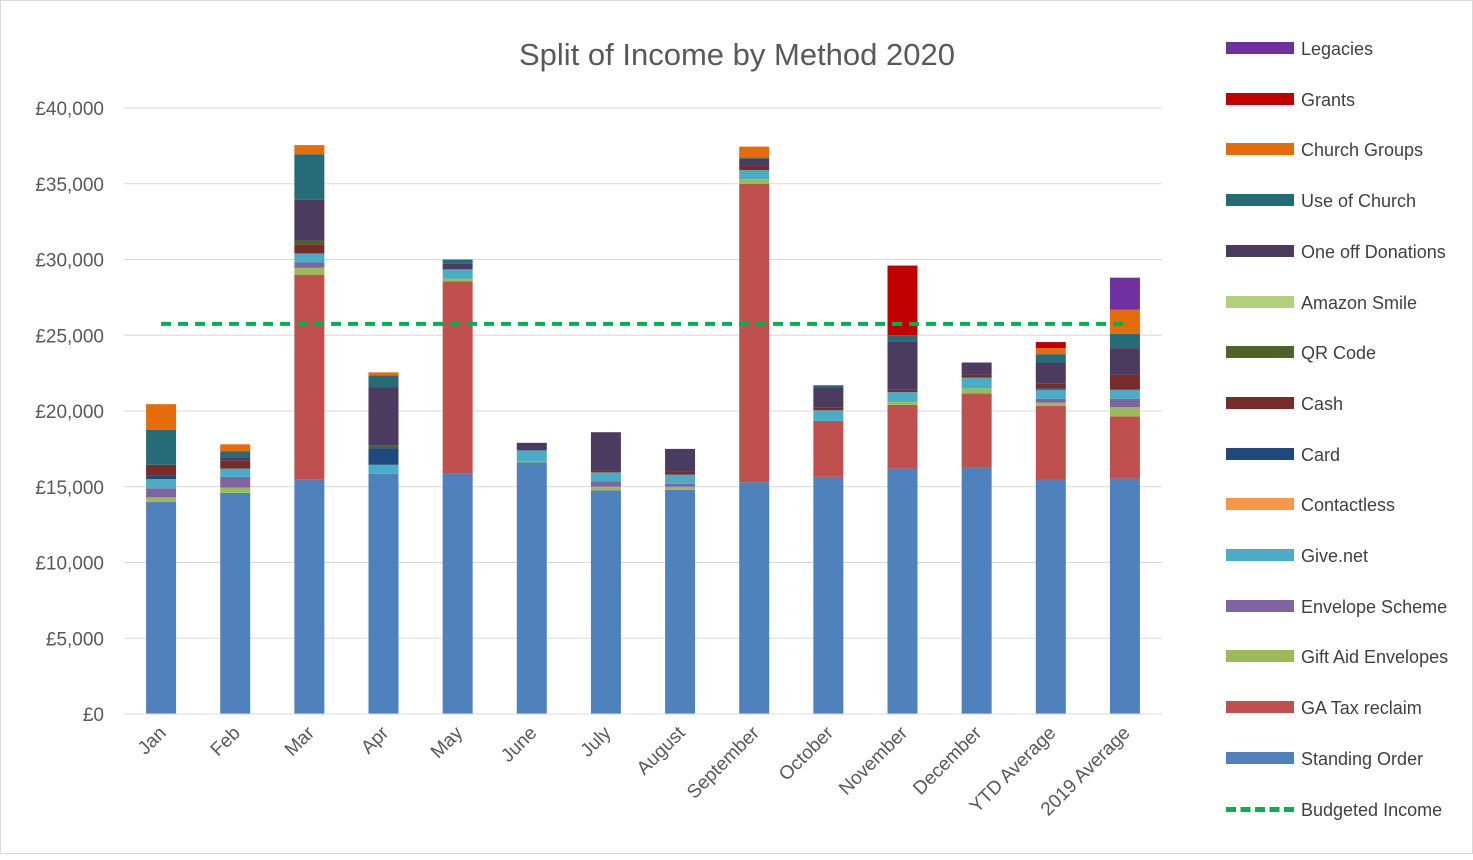  Describe the element at coordinates (75, 639) in the screenshot. I see `y-tick-label: £5,000` at that location.